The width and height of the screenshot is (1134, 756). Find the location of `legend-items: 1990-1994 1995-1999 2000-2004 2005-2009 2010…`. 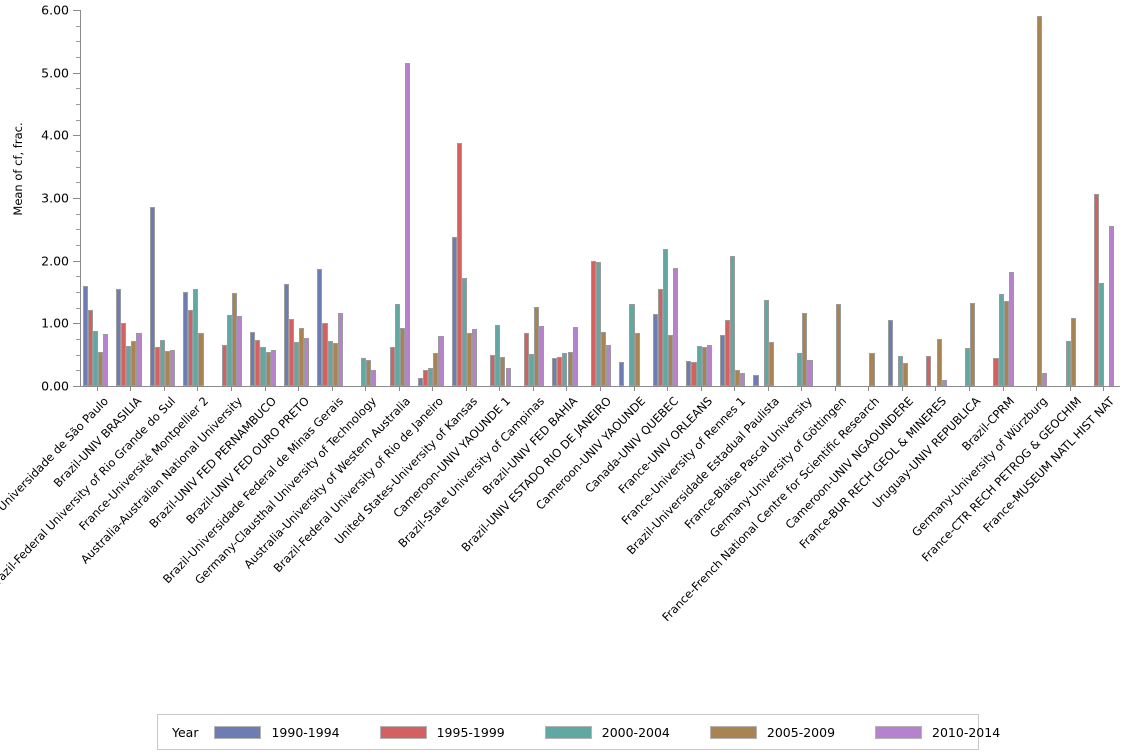

legend-items: 1990-1994 1995-1999 2000-2004 2005-2009 2010… is located at coordinates (607, 732).